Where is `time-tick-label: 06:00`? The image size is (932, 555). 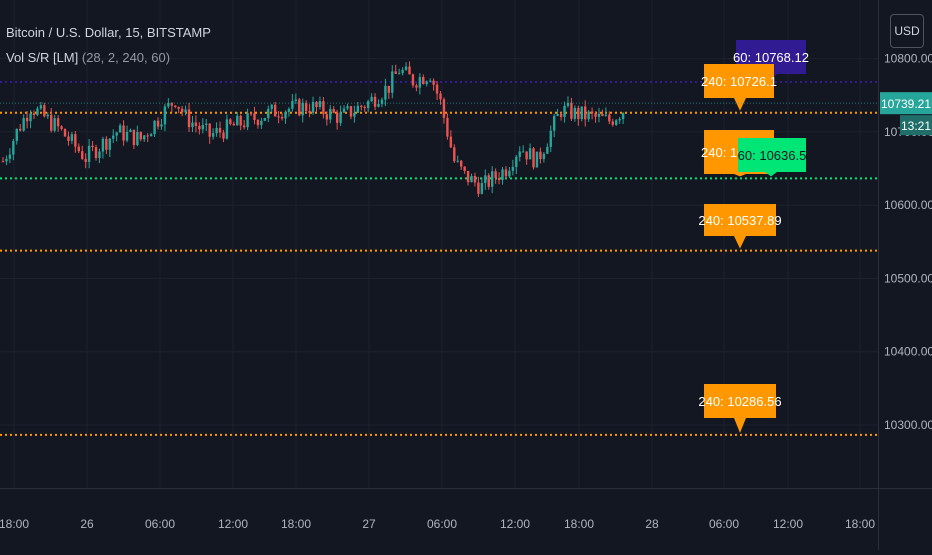 time-tick-label: 06:00 is located at coordinates (442, 524).